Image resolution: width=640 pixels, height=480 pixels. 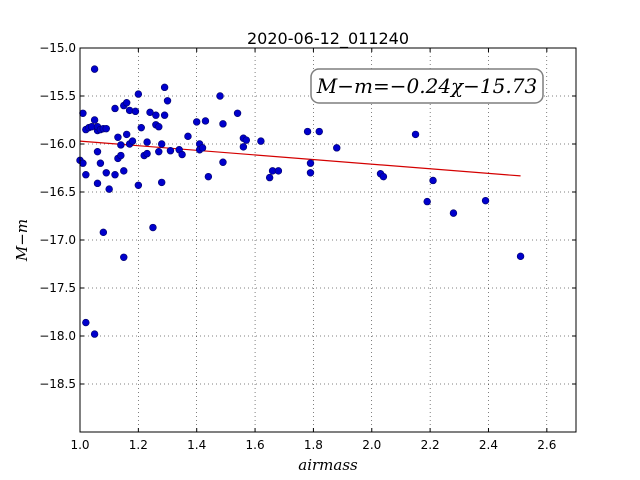 What do you see at coordinates (328, 39) in the screenshot?
I see `chart-title: 2020-06-12_011240` at bounding box center [328, 39].